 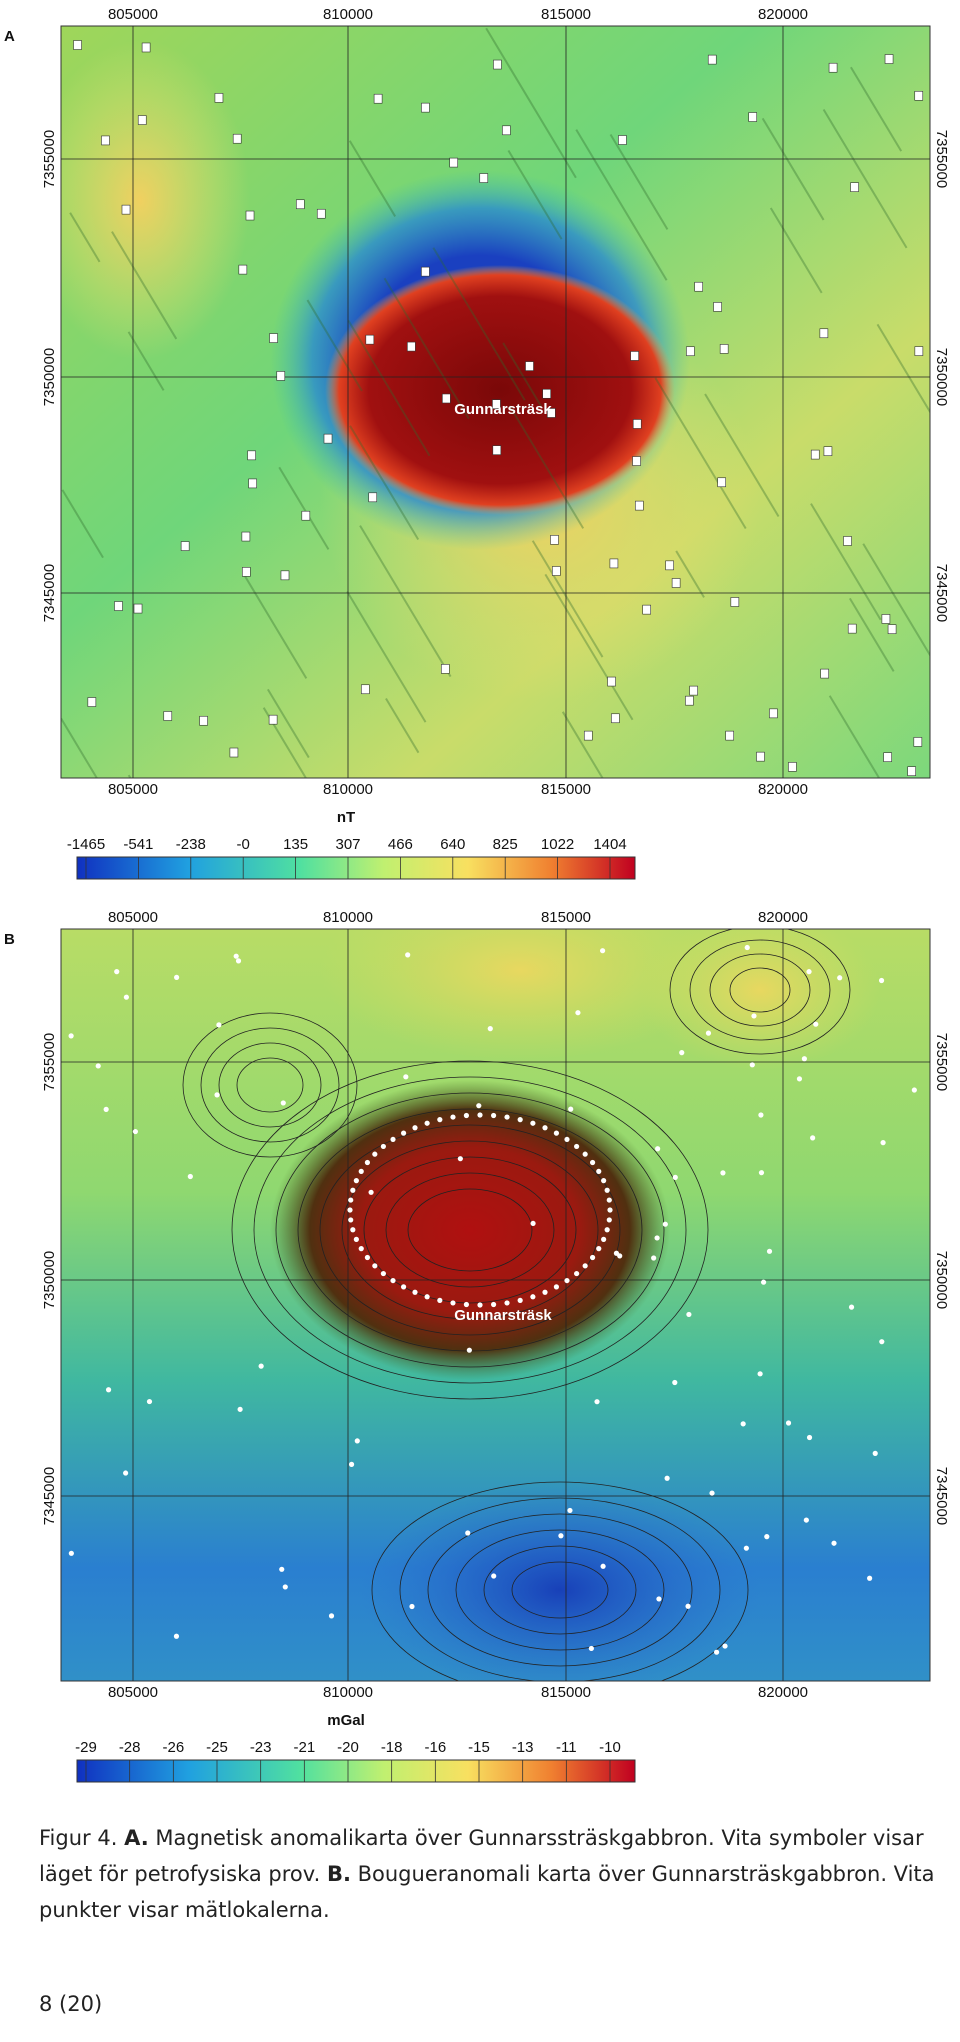 What do you see at coordinates (523, 1747) in the screenshot?
I see `scale-label: -13` at bounding box center [523, 1747].